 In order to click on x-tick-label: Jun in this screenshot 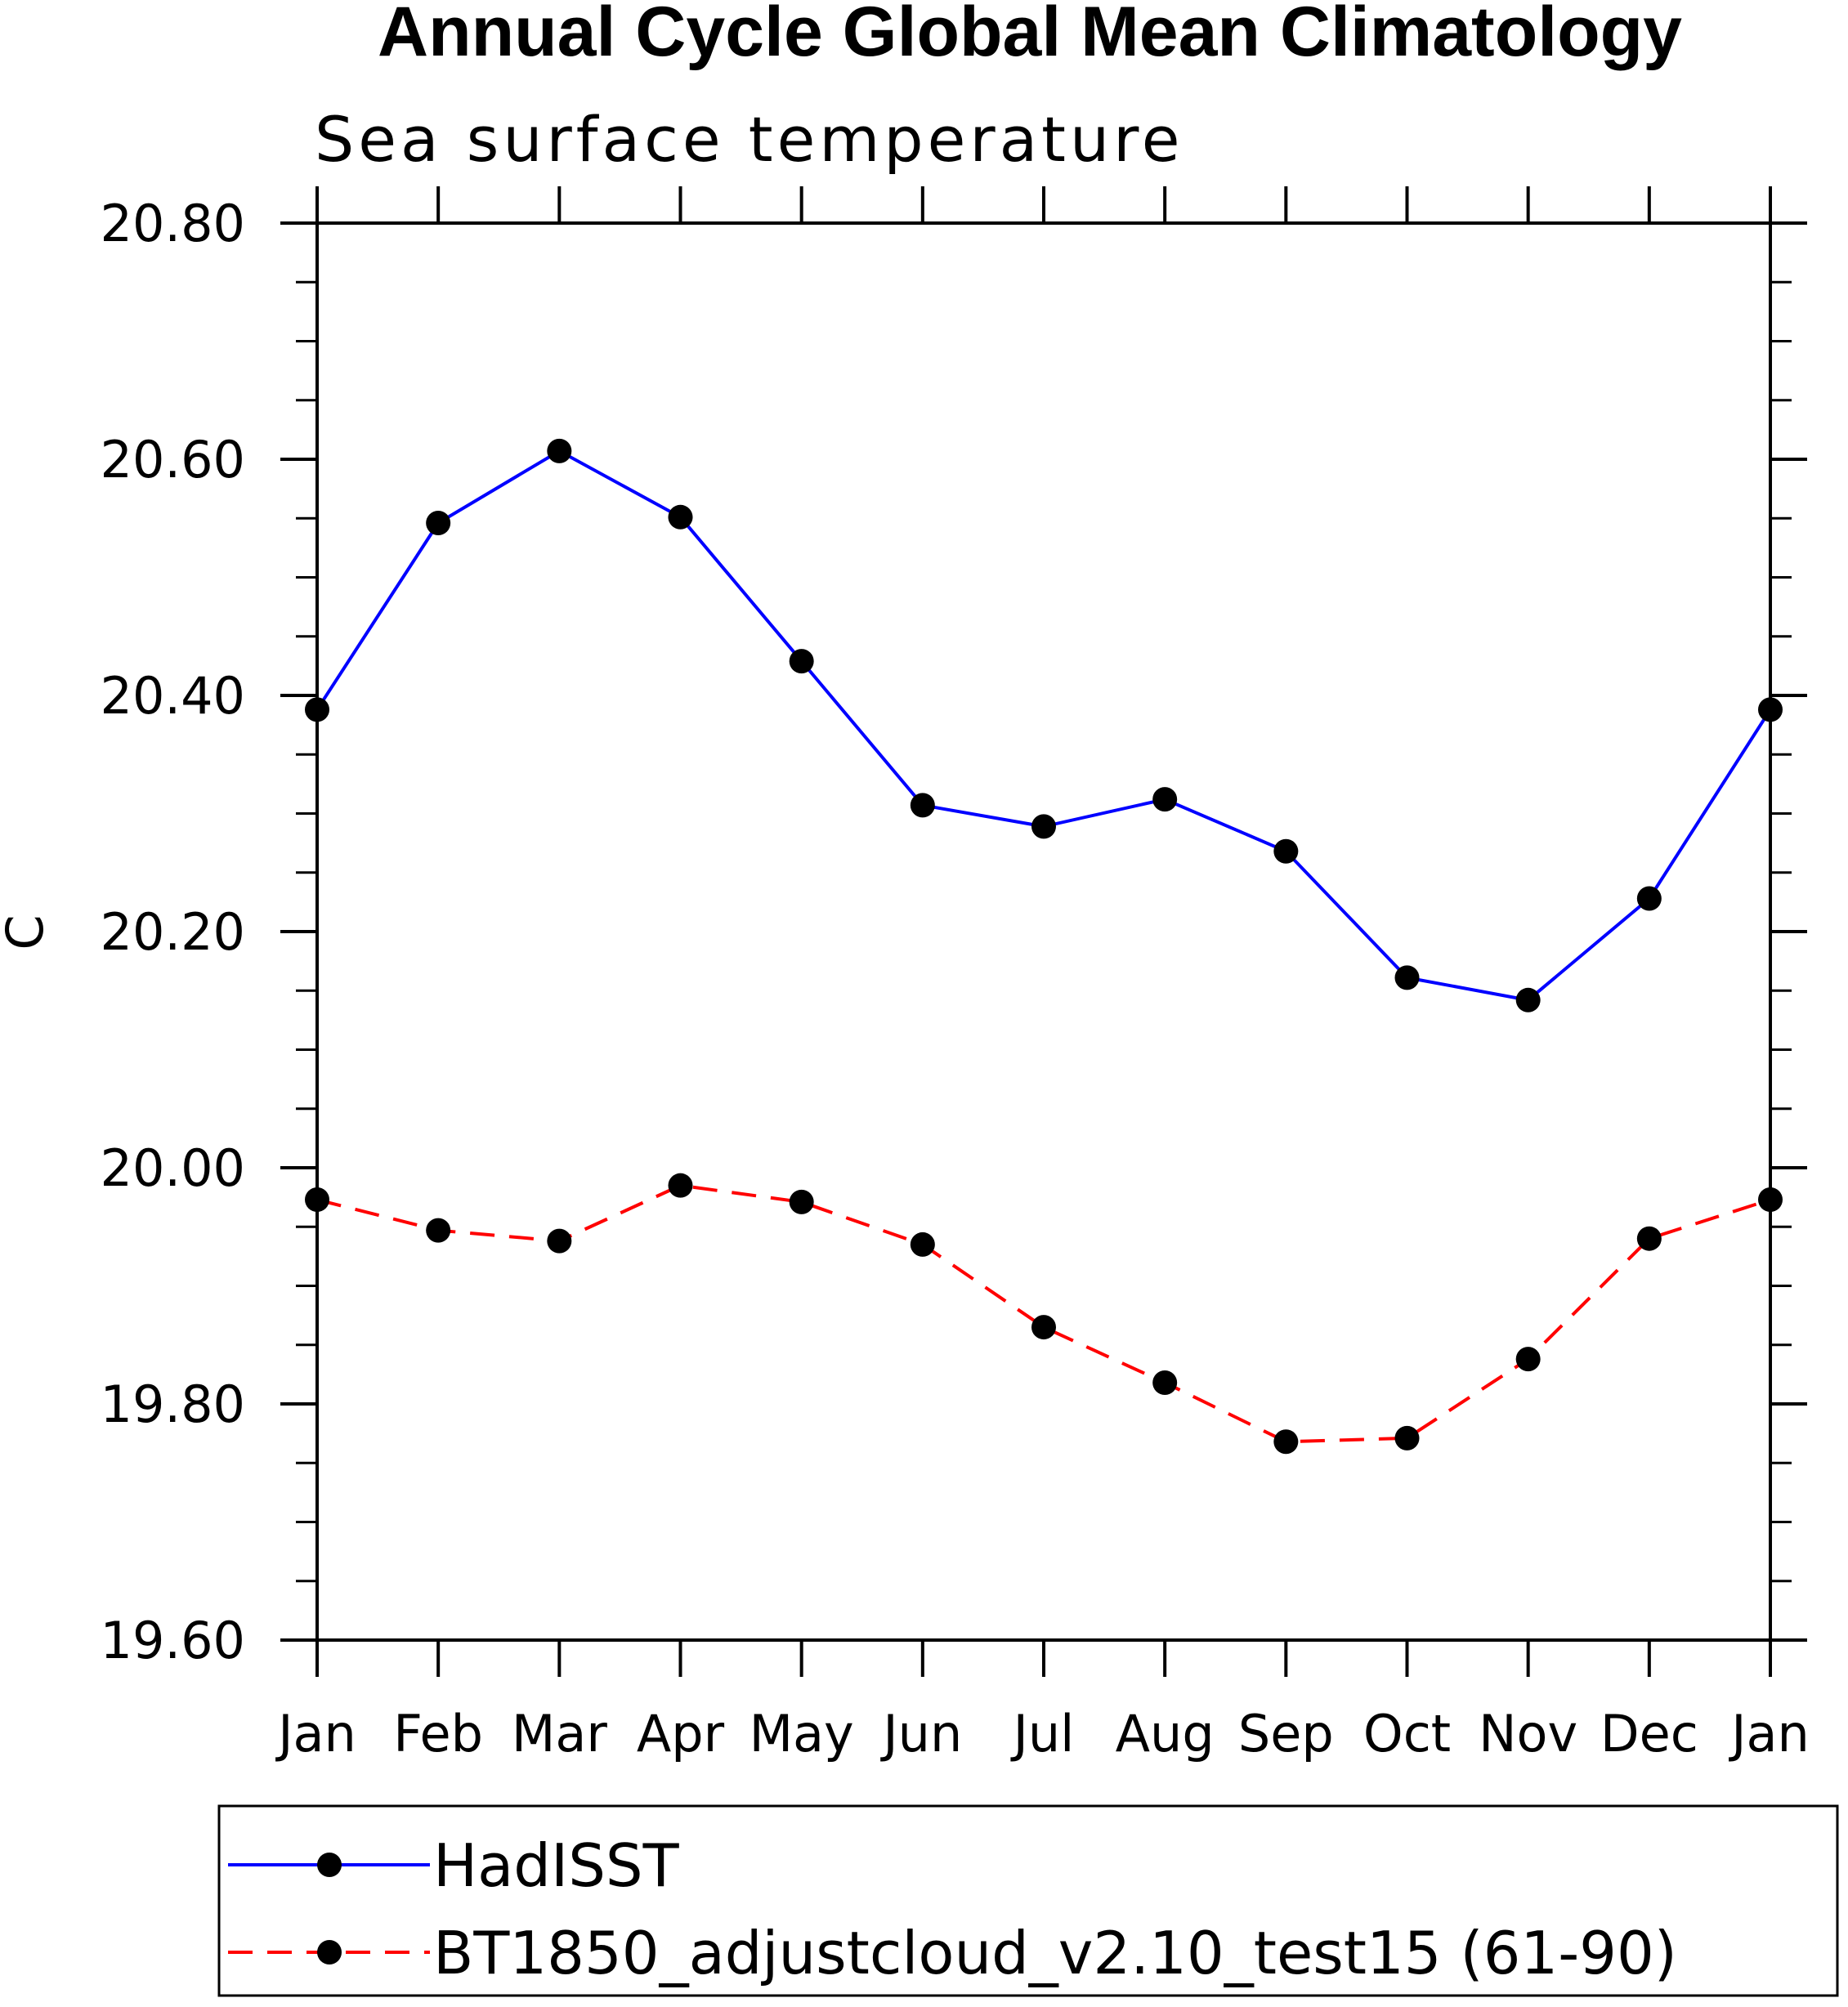, I will do `click(920, 1733)`.